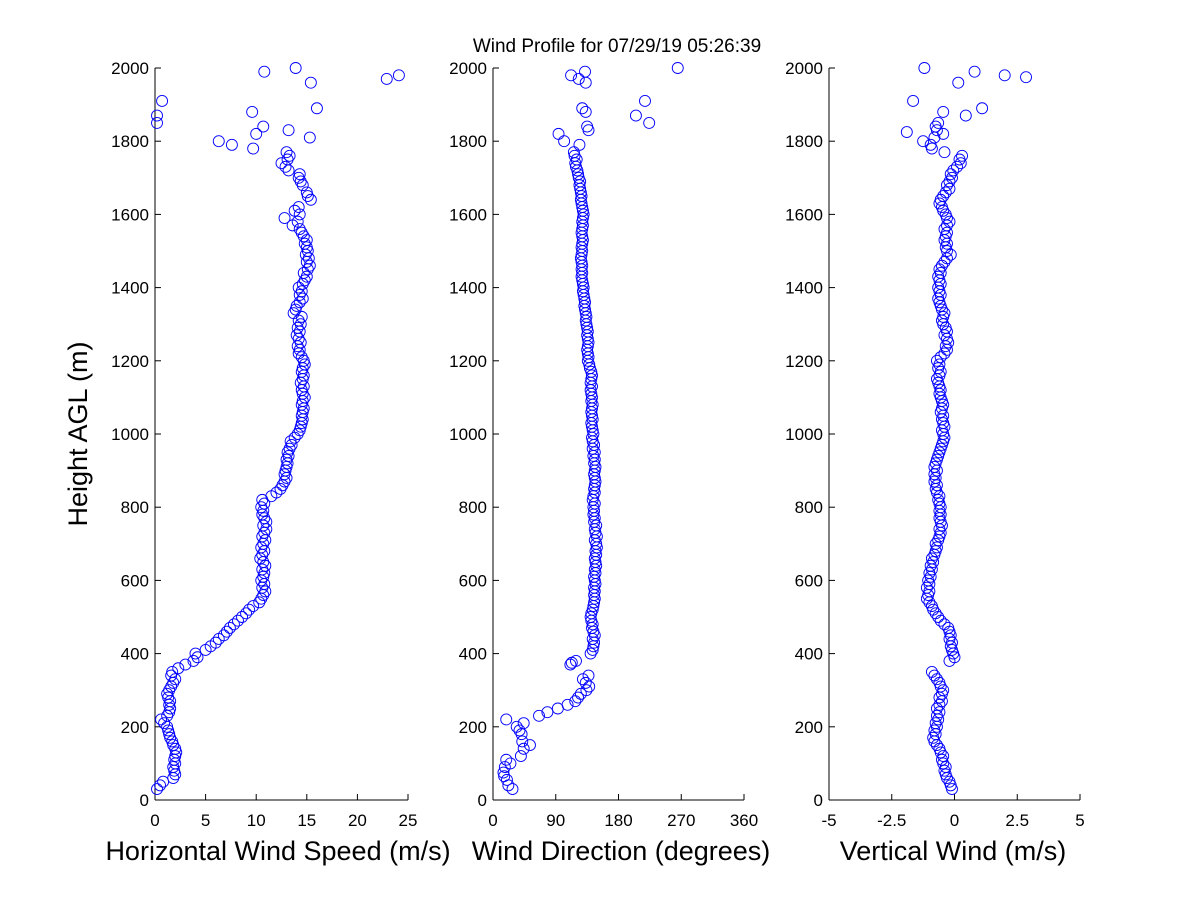 The image size is (1200, 900). I want to click on y-tick-label: 1400, so click(804, 288).